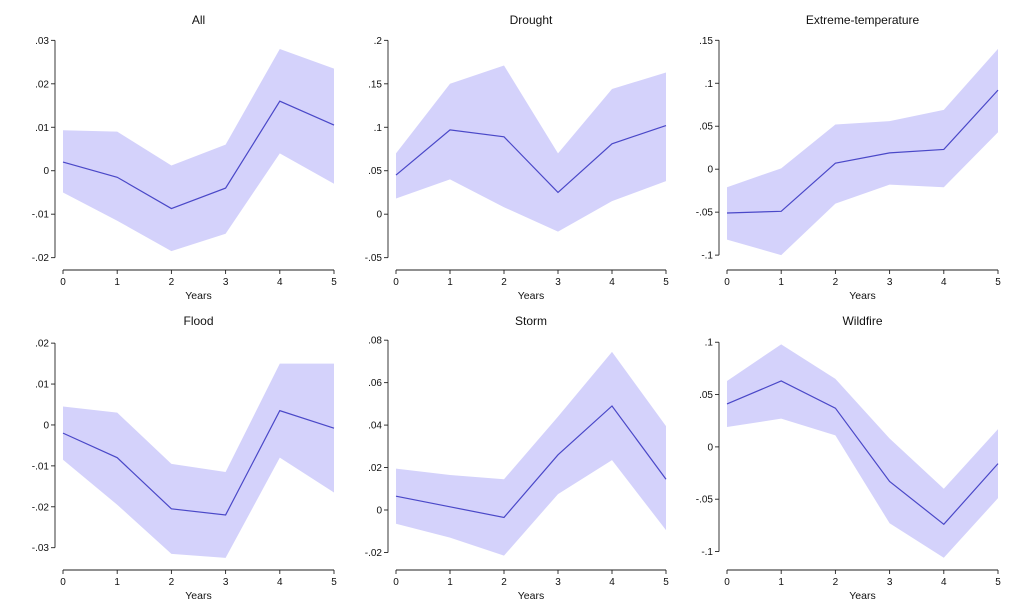 The height and width of the screenshot is (602, 1024). I want to click on panel-title: Drought, so click(531, 20).